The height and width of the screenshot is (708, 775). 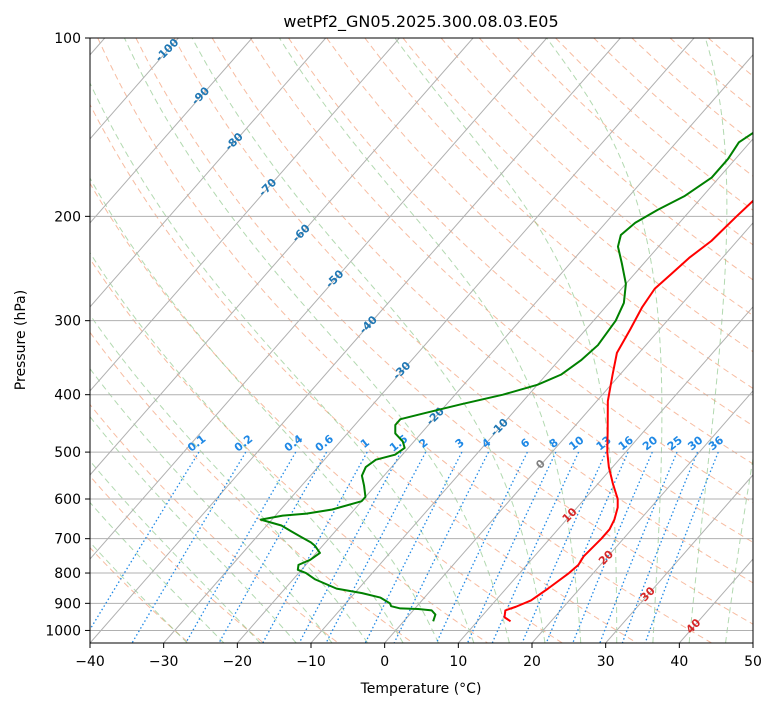 What do you see at coordinates (63, 631) in the screenshot?
I see `y-tick-label: 1000` at bounding box center [63, 631].